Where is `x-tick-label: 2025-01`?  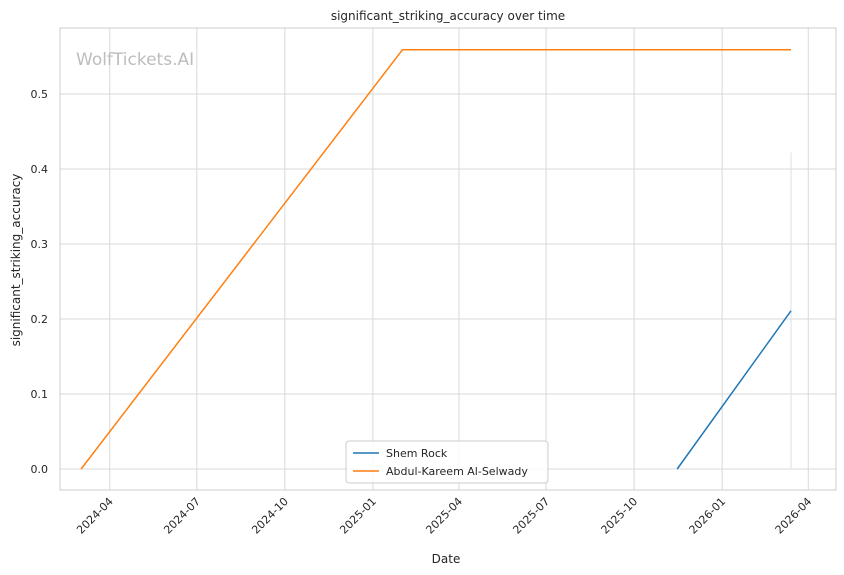 x-tick-label: 2025-01 is located at coordinates (358, 516).